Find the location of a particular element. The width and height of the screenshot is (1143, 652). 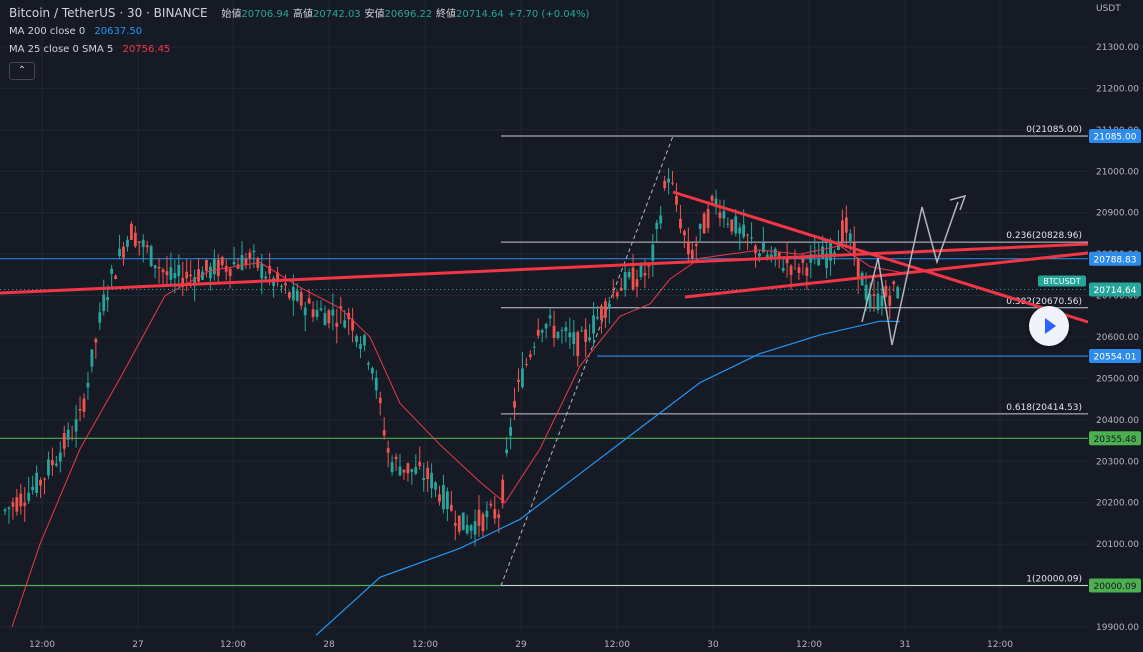

ma200-legend: MA 200 close 0 20637.50 is located at coordinates (75, 31).